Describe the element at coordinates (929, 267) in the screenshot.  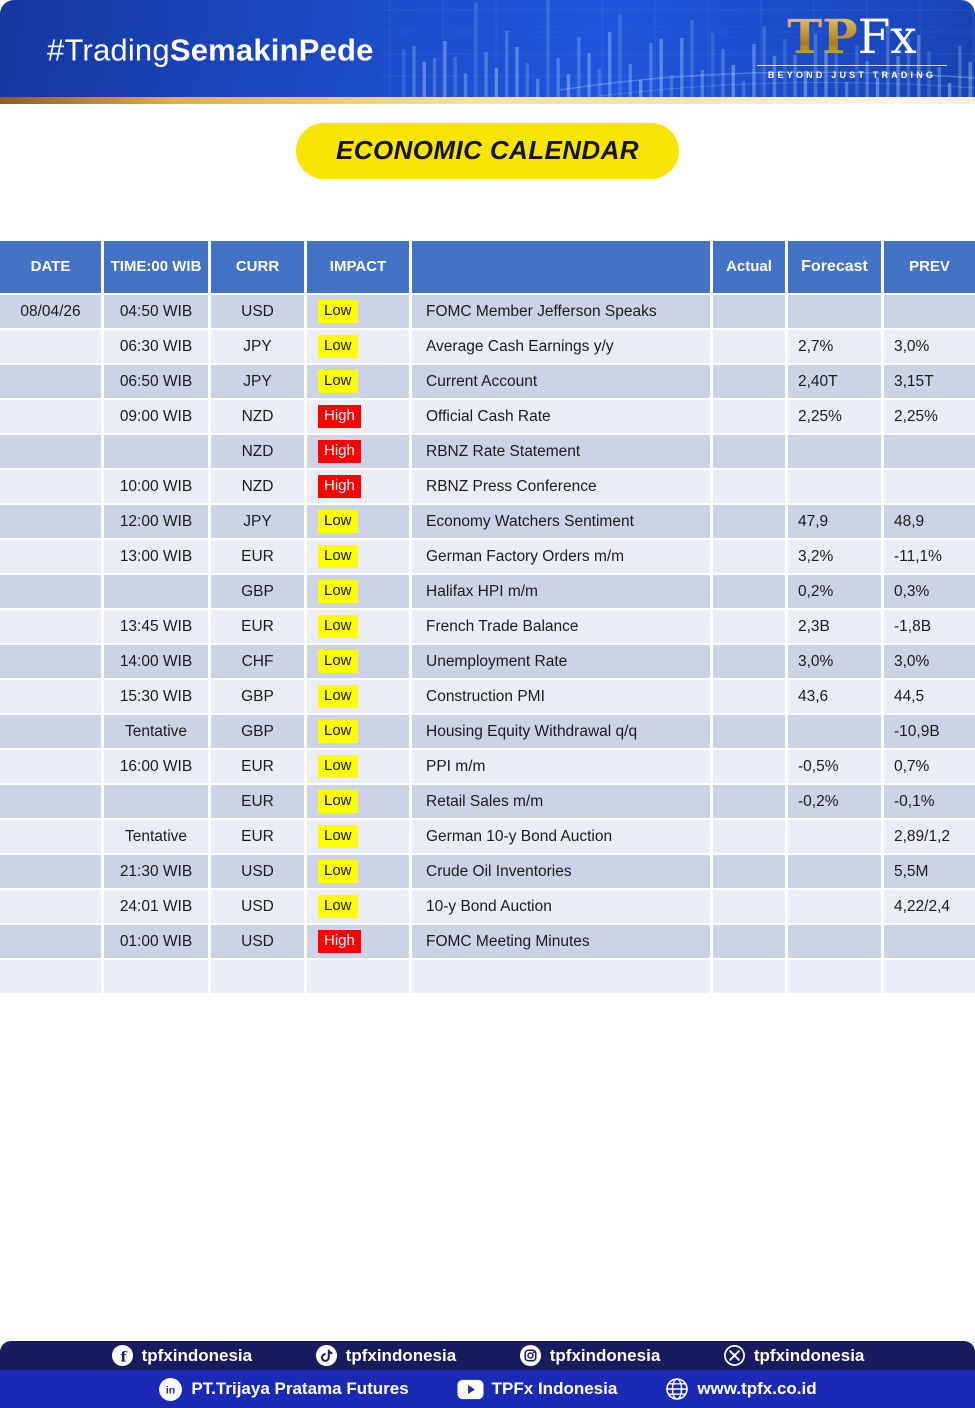
I see `column-header-prev: PREV` at that location.